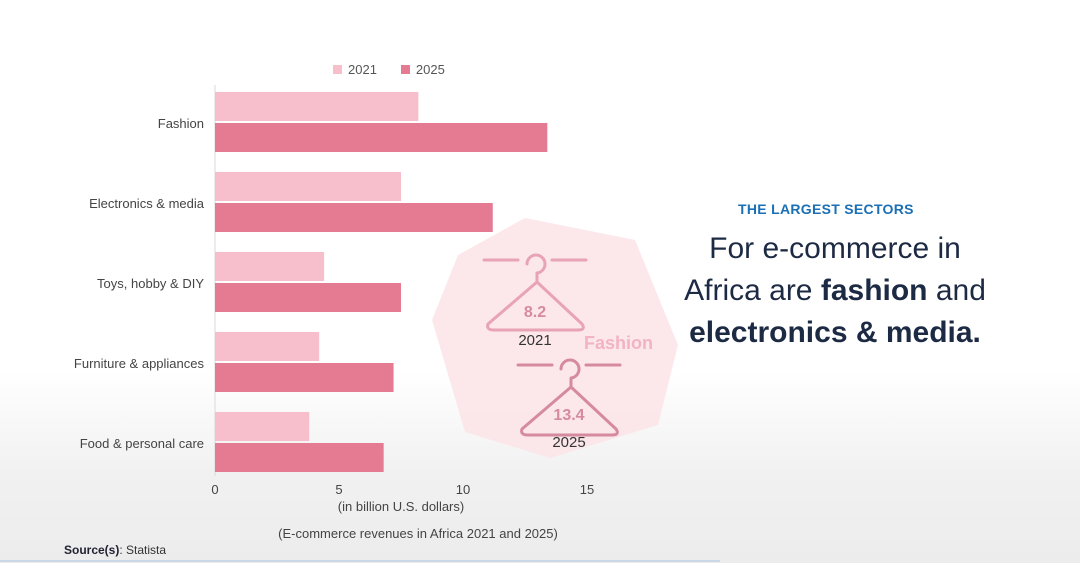 Image resolution: width=1080 pixels, height=563 pixels. Describe the element at coordinates (337, 69) in the screenshot. I see `legend-swatch-2021` at that location.